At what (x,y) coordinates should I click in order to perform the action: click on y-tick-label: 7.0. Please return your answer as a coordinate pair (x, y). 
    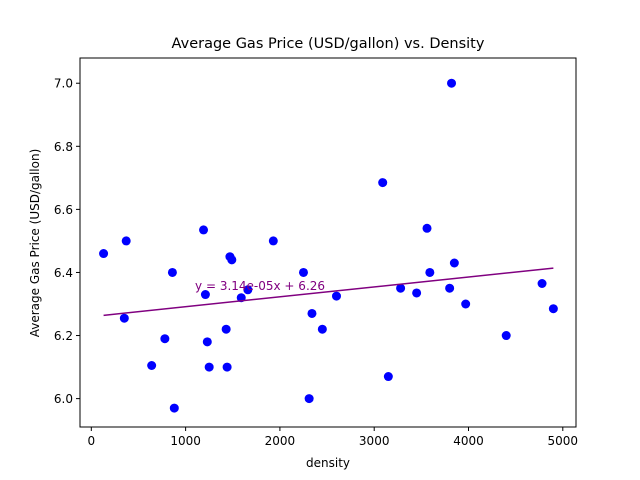
    Looking at the image, I should click on (63, 84).